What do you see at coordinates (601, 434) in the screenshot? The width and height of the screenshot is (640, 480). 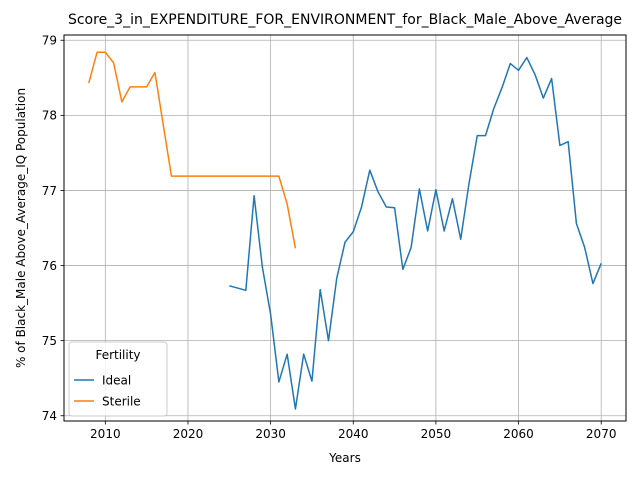 I see `x-tick-label: 2070` at bounding box center [601, 434].